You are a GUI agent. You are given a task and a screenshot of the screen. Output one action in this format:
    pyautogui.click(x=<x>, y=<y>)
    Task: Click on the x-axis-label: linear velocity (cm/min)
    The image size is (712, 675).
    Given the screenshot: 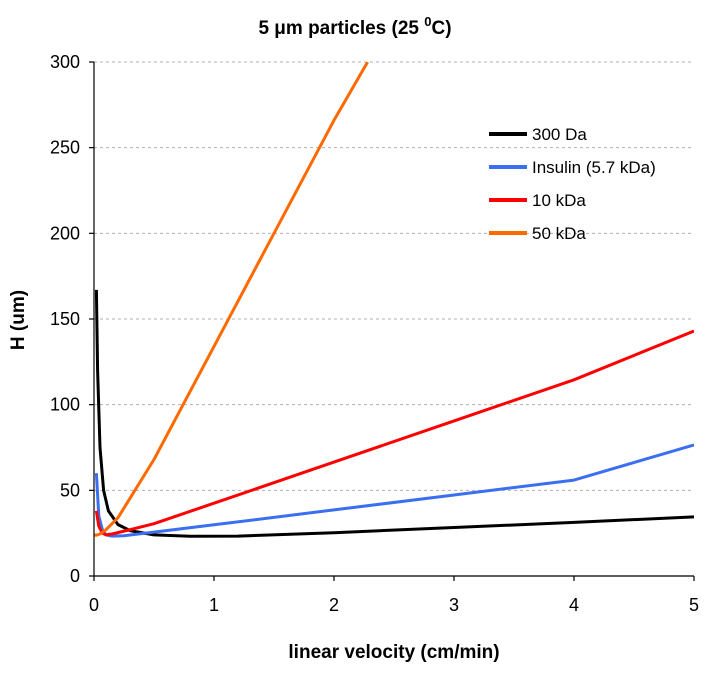 What is the action you would take?
    pyautogui.click(x=393, y=652)
    